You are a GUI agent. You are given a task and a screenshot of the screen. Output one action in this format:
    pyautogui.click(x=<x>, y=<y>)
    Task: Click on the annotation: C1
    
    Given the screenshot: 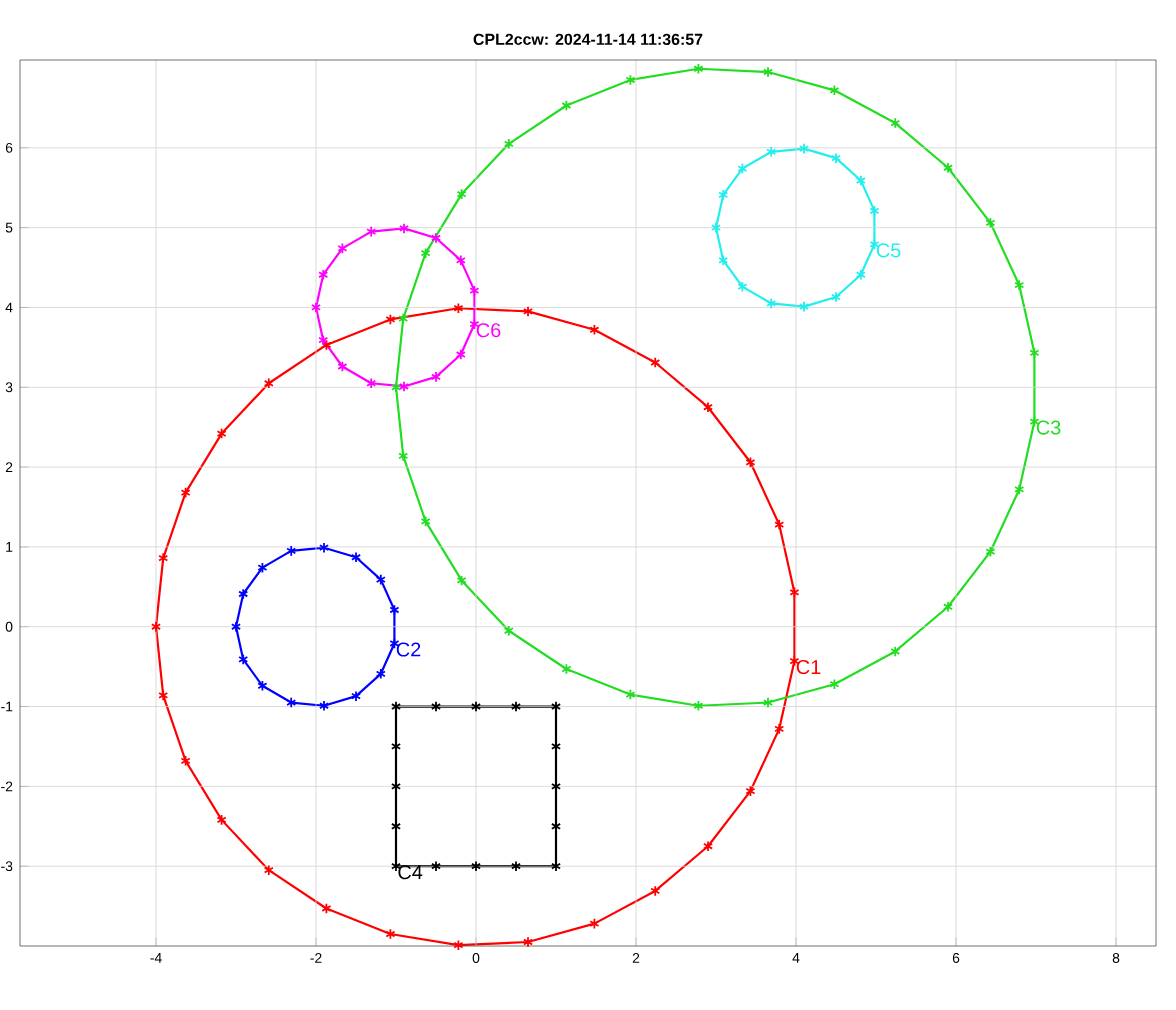 What is the action you would take?
    pyautogui.click(x=808, y=667)
    